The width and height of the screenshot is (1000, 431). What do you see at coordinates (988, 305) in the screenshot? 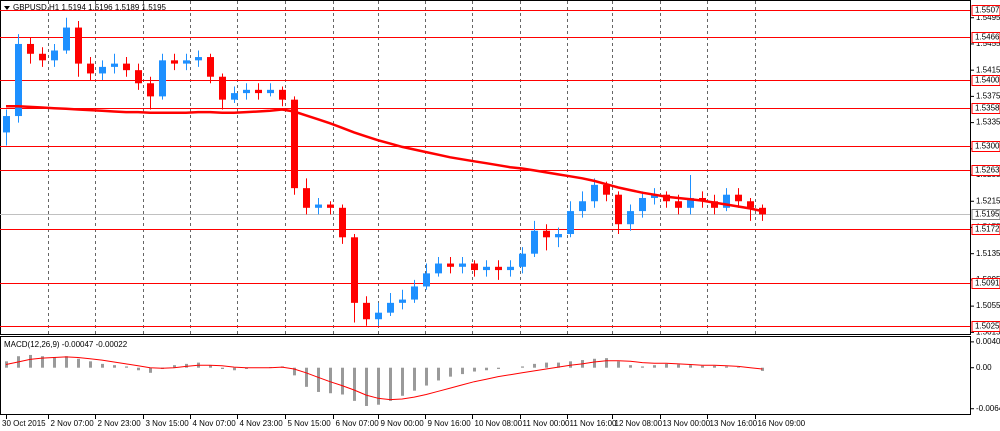
I see `y-tick-label: 1.5055` at bounding box center [988, 305].